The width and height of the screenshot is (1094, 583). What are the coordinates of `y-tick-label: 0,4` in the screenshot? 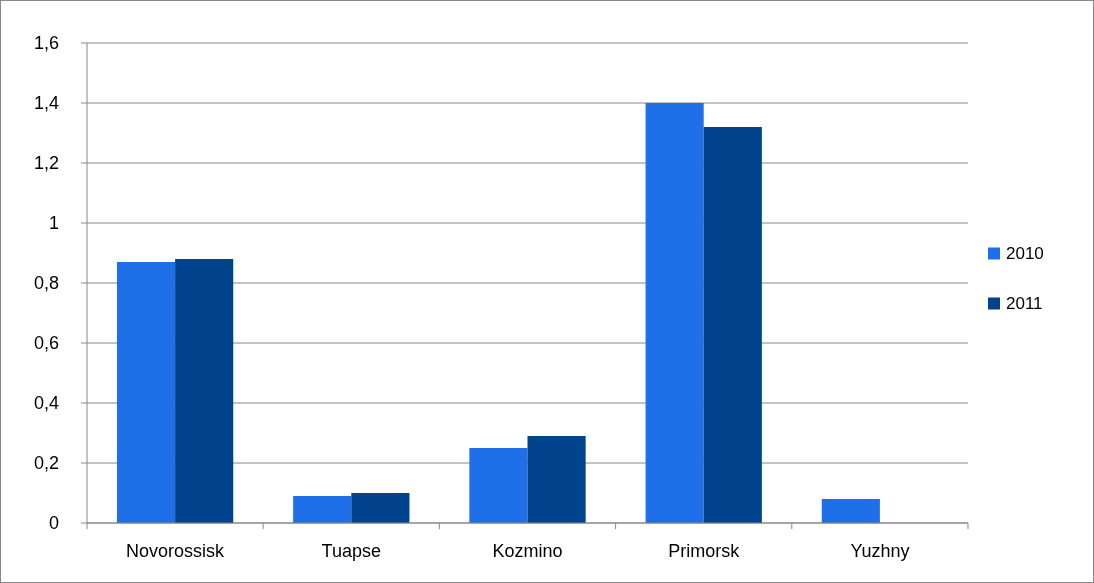 It's located at (46, 403).